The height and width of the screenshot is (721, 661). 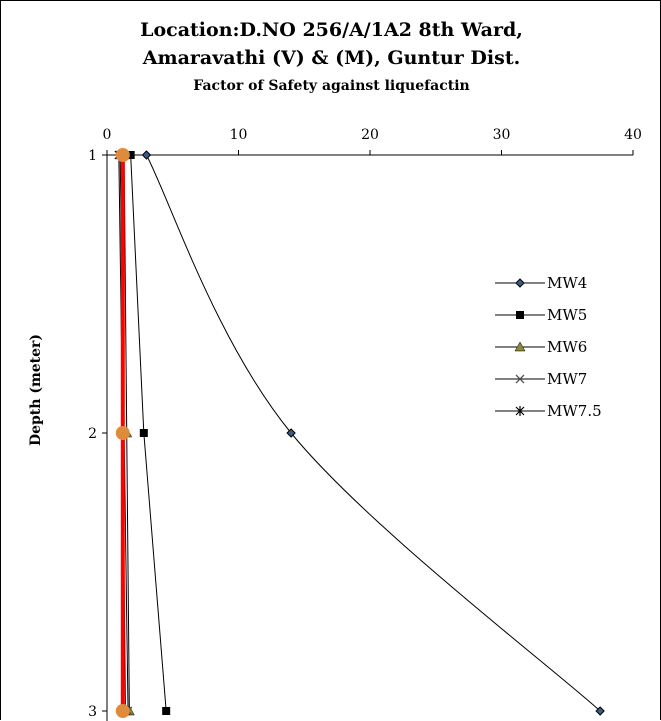 What do you see at coordinates (331, 86) in the screenshot?
I see `chart-subtitle: Factor of Safety against liquefactin` at bounding box center [331, 86].